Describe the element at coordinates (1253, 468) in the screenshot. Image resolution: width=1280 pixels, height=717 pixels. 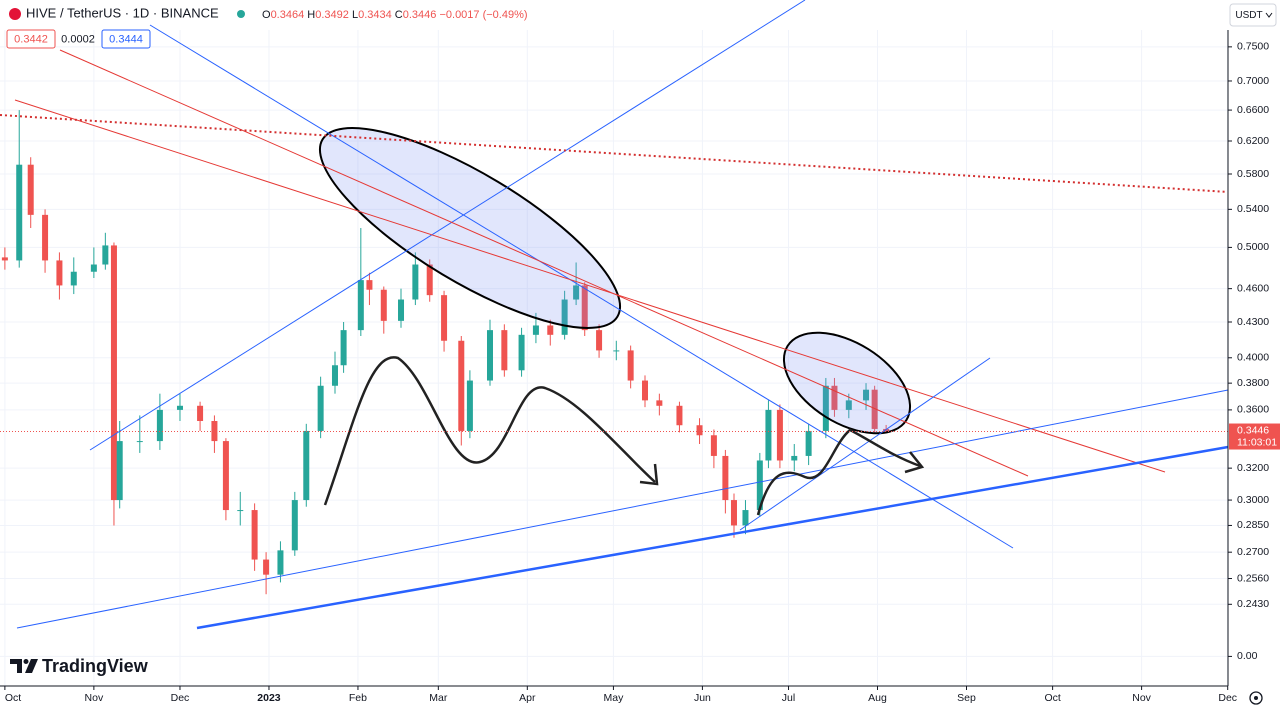
I see `y-tick-label: 0.3200` at that location.